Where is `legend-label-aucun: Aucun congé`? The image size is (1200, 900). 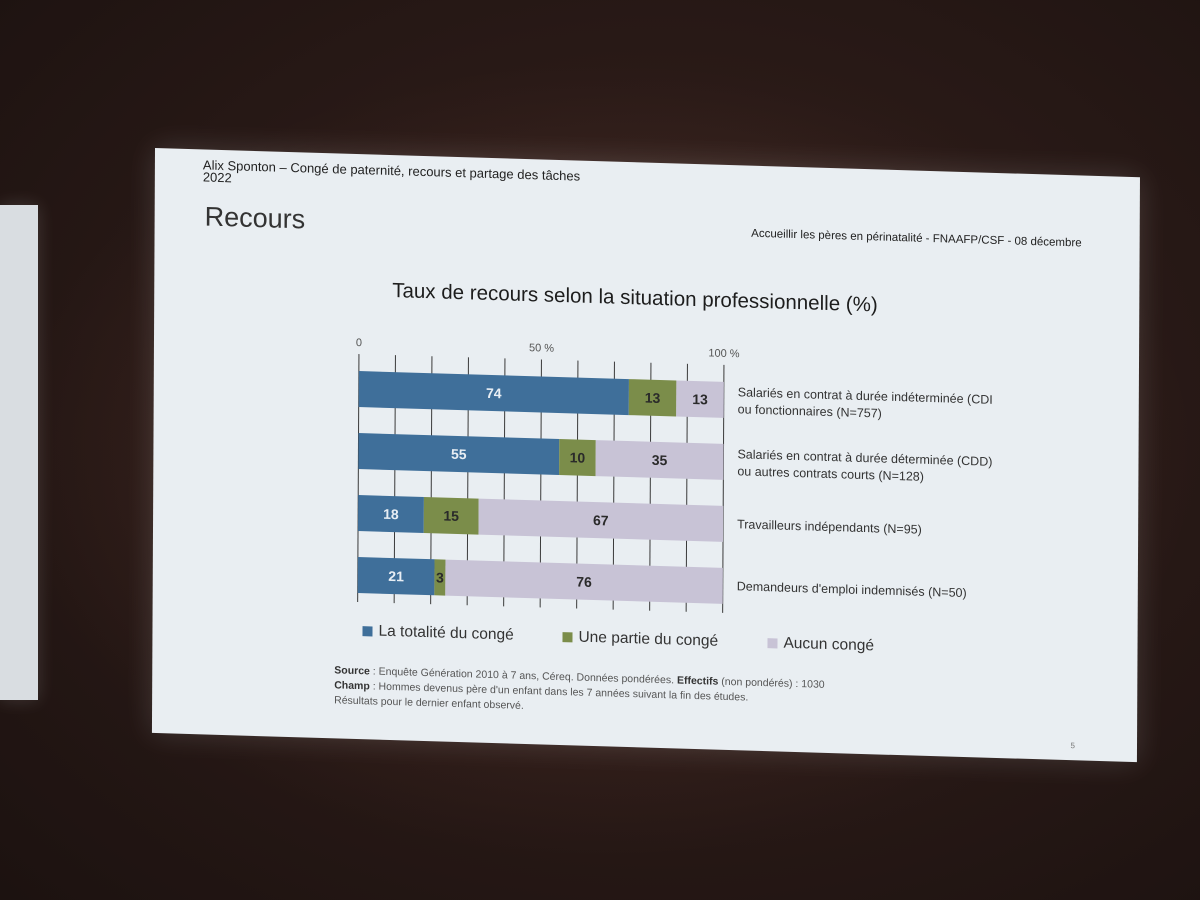 legend-label-aucun: Aucun congé is located at coordinates (829, 644).